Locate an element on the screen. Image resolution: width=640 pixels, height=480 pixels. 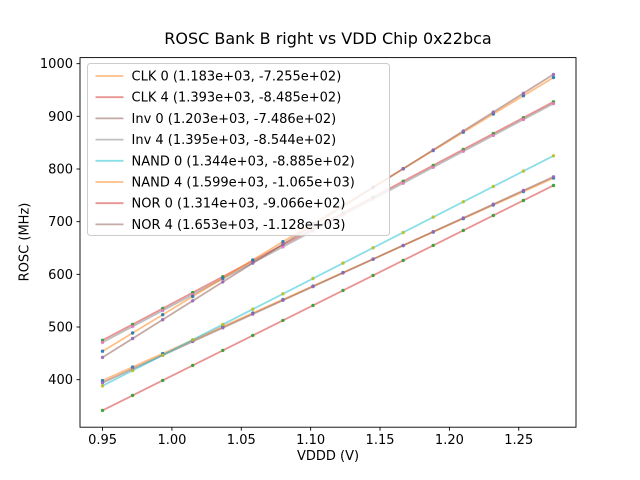
legend-entry-nor-4: NOR 4 (1.653e+03, -1.128e+03) is located at coordinates (220, 225).